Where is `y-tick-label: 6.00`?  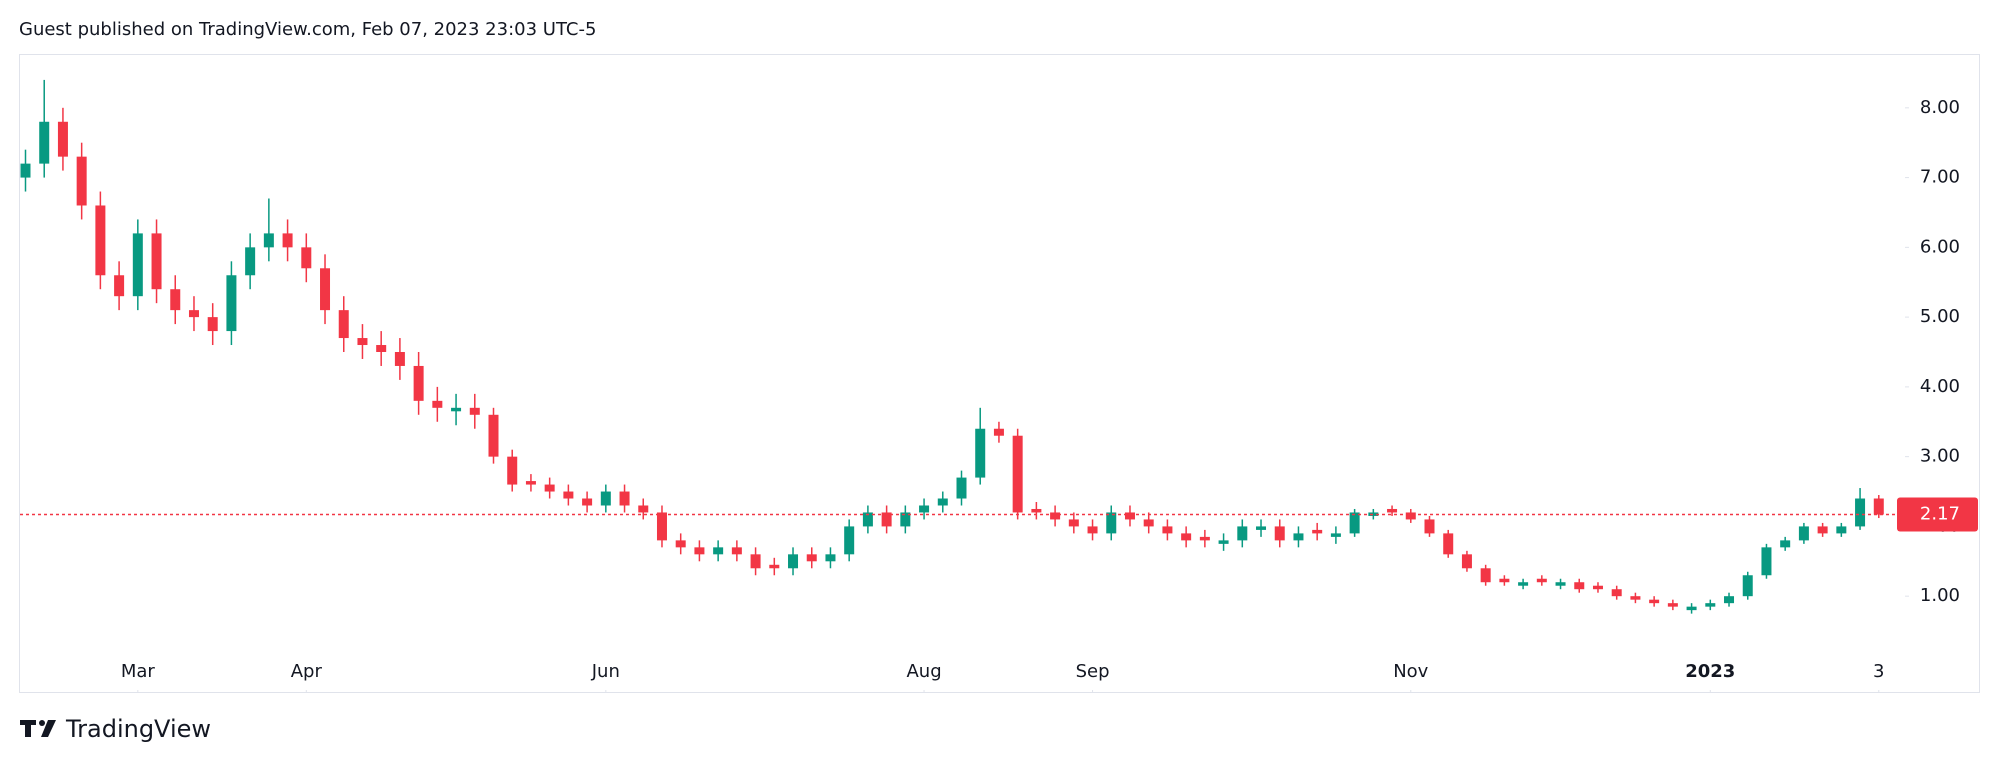
y-tick-label: 6.00 is located at coordinates (1940, 246).